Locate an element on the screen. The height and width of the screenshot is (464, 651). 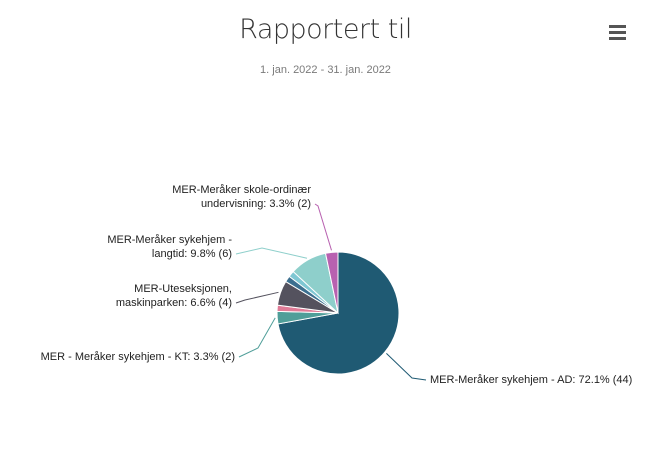
chart-title: Rapportert til is located at coordinates (325, 29).